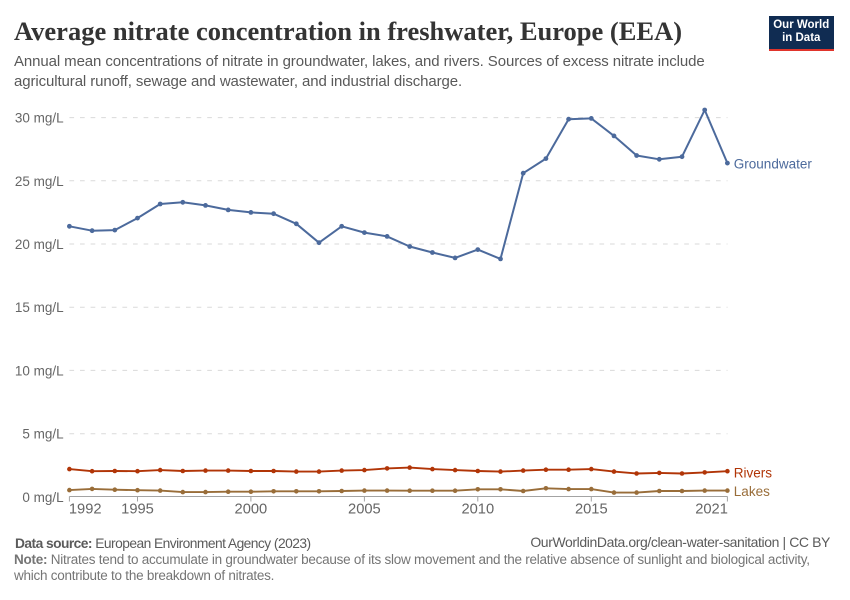  I want to click on svg-text: Groundwater, so click(773, 164).